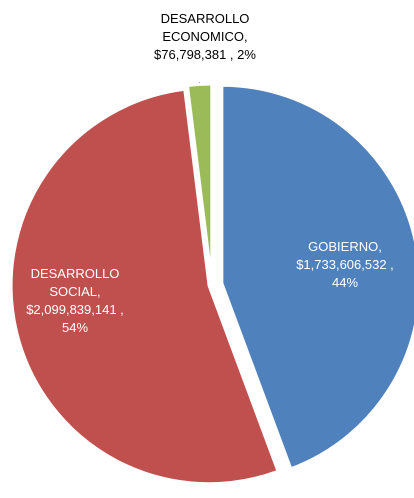 This screenshot has width=414, height=498. What do you see at coordinates (205, 27) in the screenshot?
I see `category: DESARROLLO ECONOMICO,` at bounding box center [205, 27].